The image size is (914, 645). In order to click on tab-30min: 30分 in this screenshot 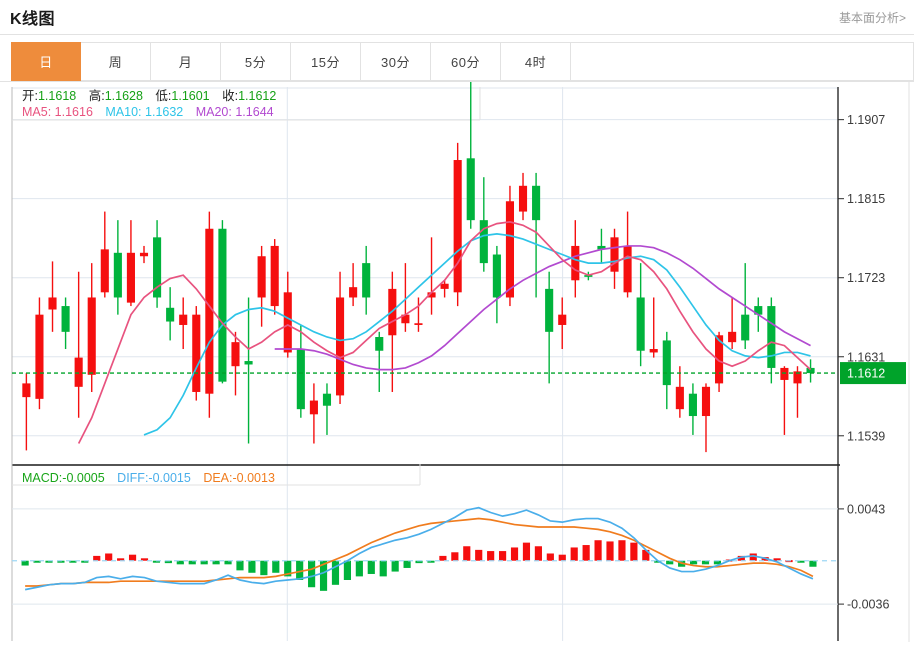, I will do `click(396, 61)`.